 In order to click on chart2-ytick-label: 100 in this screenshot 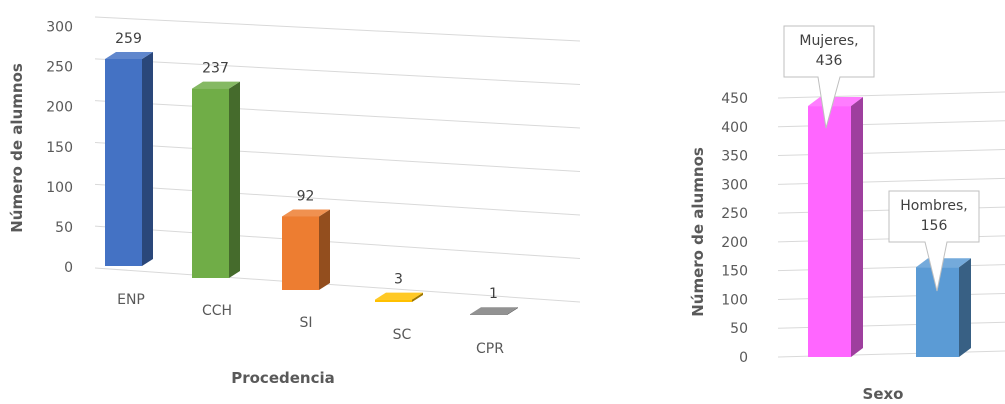, I will do `click(734, 300)`.